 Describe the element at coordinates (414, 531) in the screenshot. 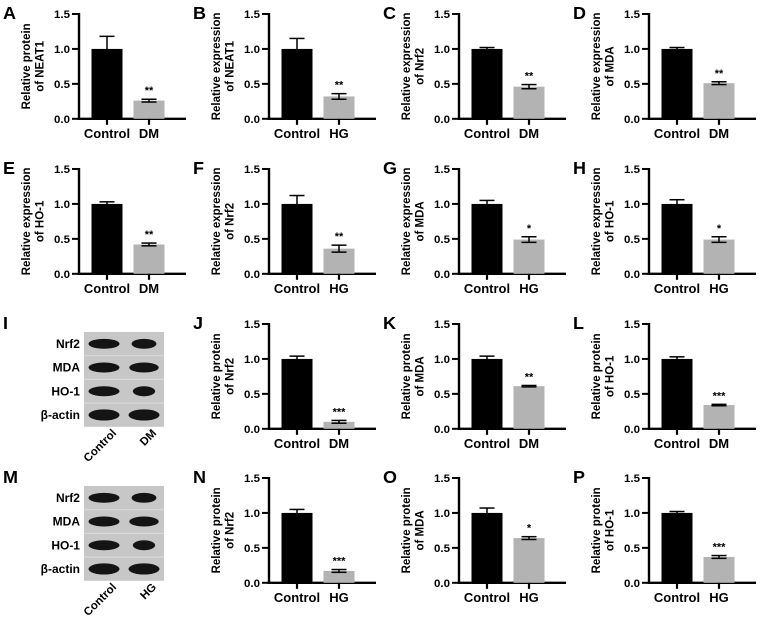

I see `y-axis-title: Relative proteinof MDA` at that location.